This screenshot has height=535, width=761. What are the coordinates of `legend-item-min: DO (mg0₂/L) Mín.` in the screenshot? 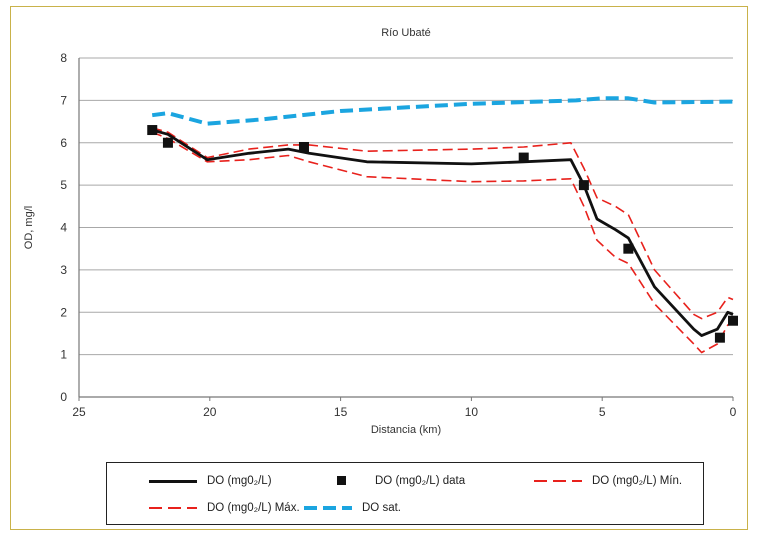 It's located at (608, 481).